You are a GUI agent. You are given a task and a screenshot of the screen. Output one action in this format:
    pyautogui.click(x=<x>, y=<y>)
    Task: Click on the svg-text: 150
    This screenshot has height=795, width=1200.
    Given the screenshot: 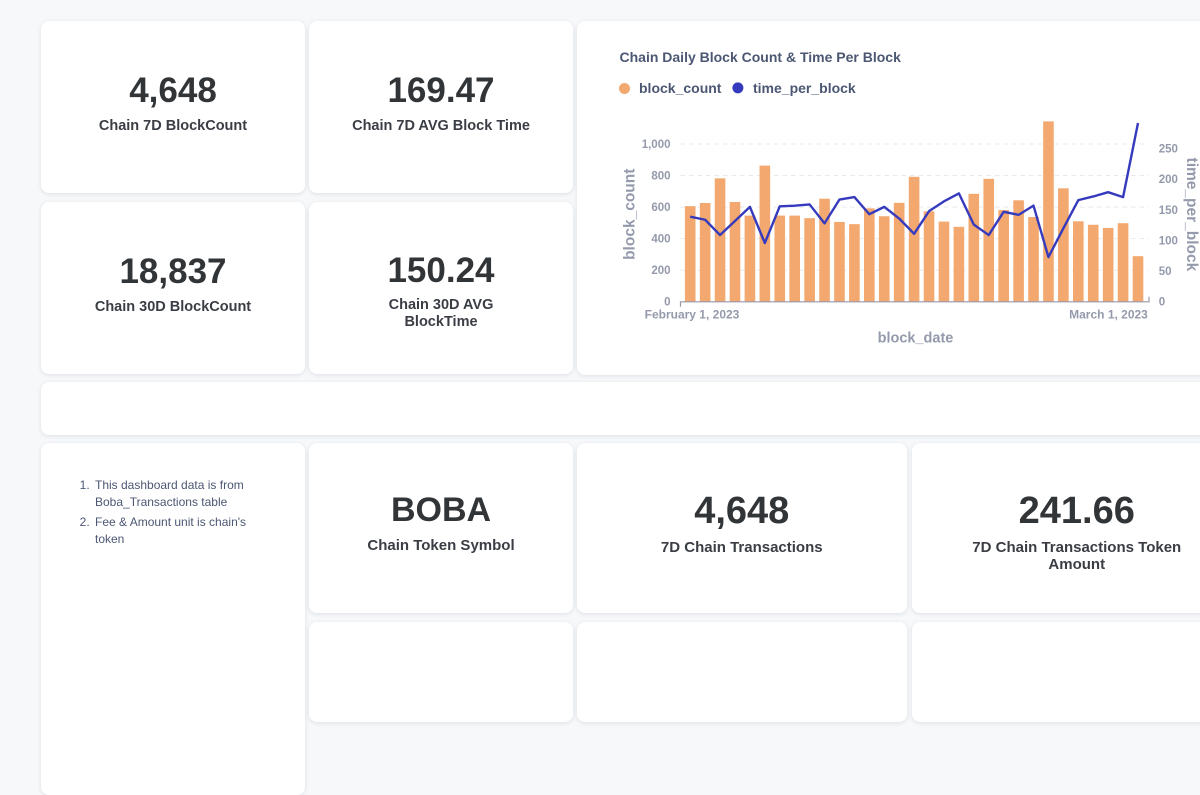 What is the action you would take?
    pyautogui.click(x=1168, y=210)
    